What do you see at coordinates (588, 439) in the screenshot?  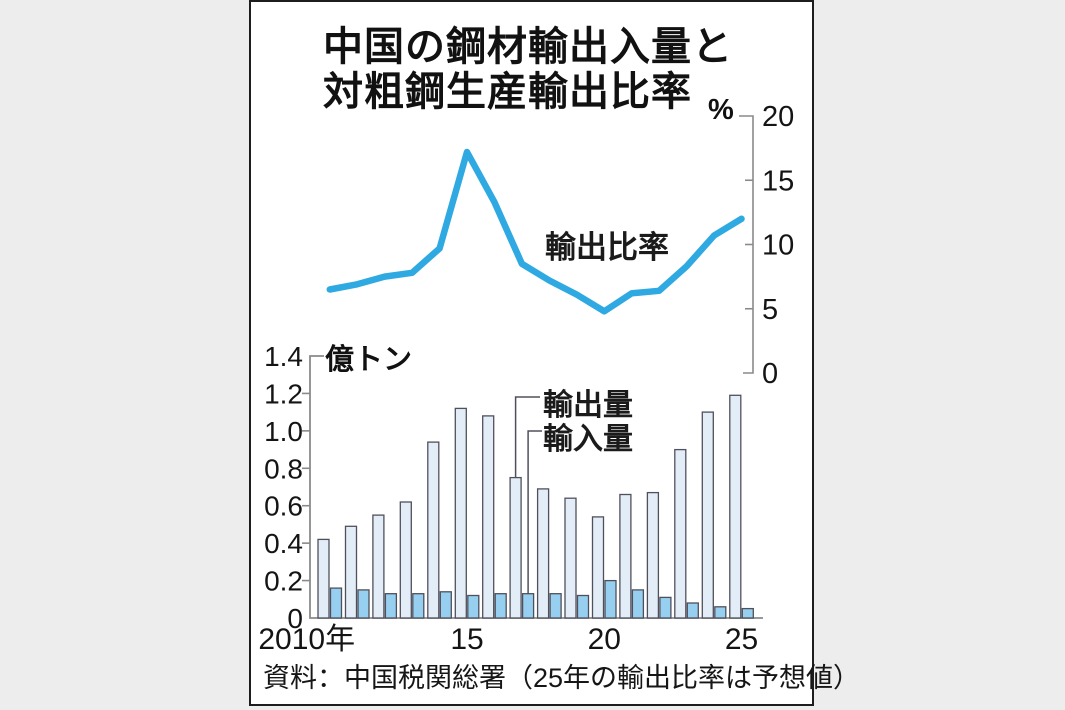 I see `import-volume-legend-label: 輸入量` at bounding box center [588, 439].